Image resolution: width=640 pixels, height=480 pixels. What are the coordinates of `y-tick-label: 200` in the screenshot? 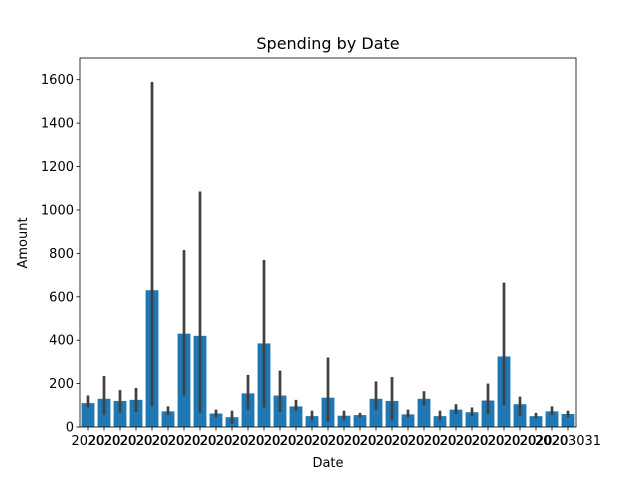 It's located at (61, 384).